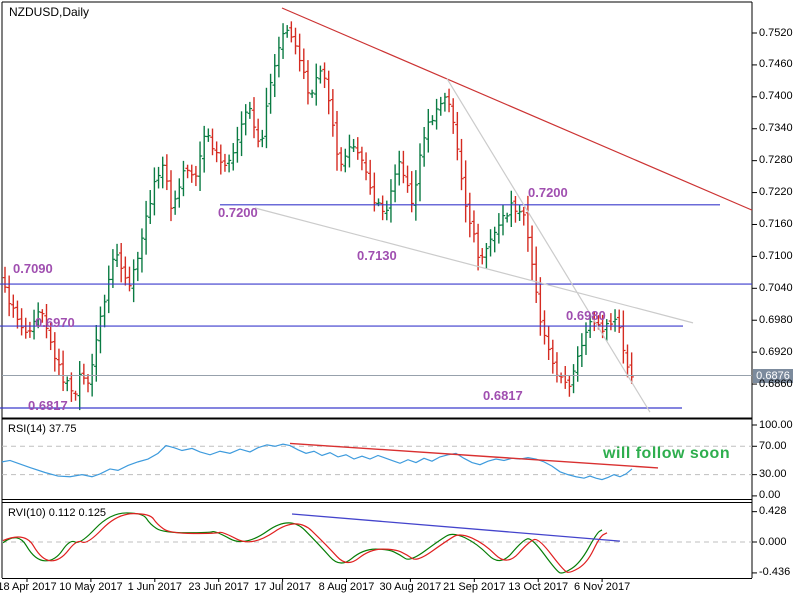 This screenshot has height=600, width=800. I want to click on rvi-main-line, so click(302, 543).